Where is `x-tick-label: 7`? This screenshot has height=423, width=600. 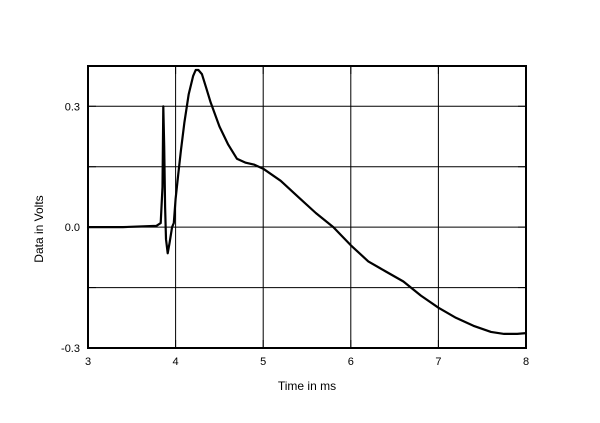 x-tick-label: 7 is located at coordinates (438, 362).